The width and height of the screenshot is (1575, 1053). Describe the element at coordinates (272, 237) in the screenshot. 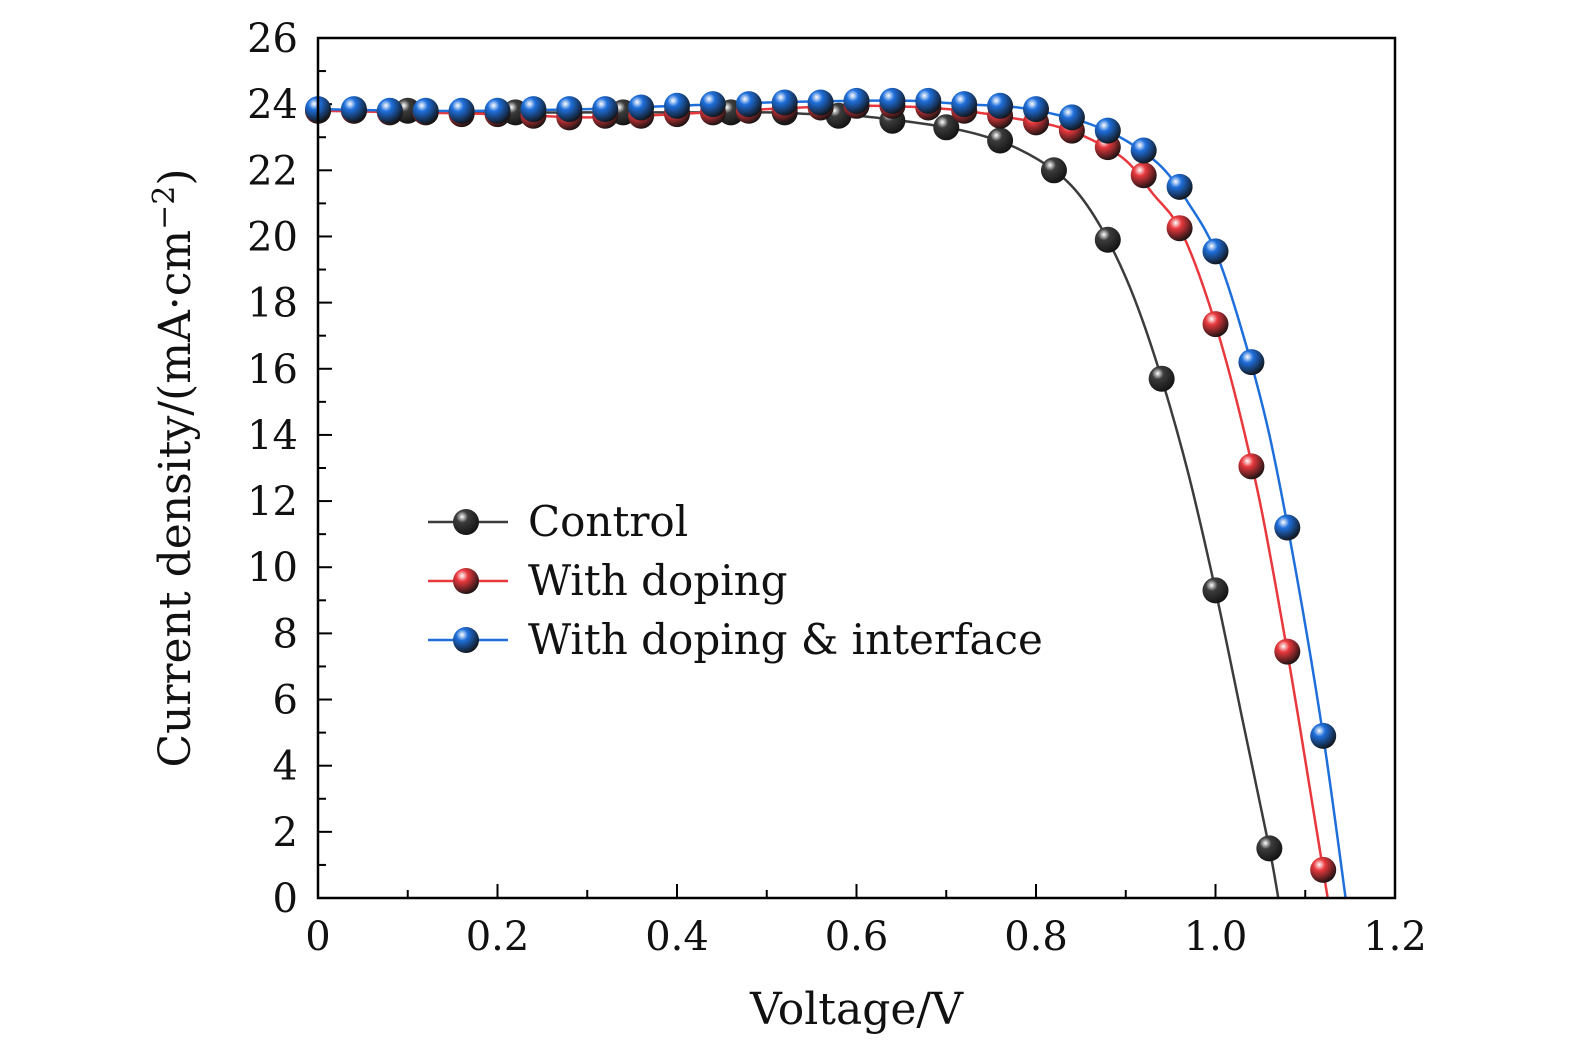

I see `y-tick-label: 20` at that location.